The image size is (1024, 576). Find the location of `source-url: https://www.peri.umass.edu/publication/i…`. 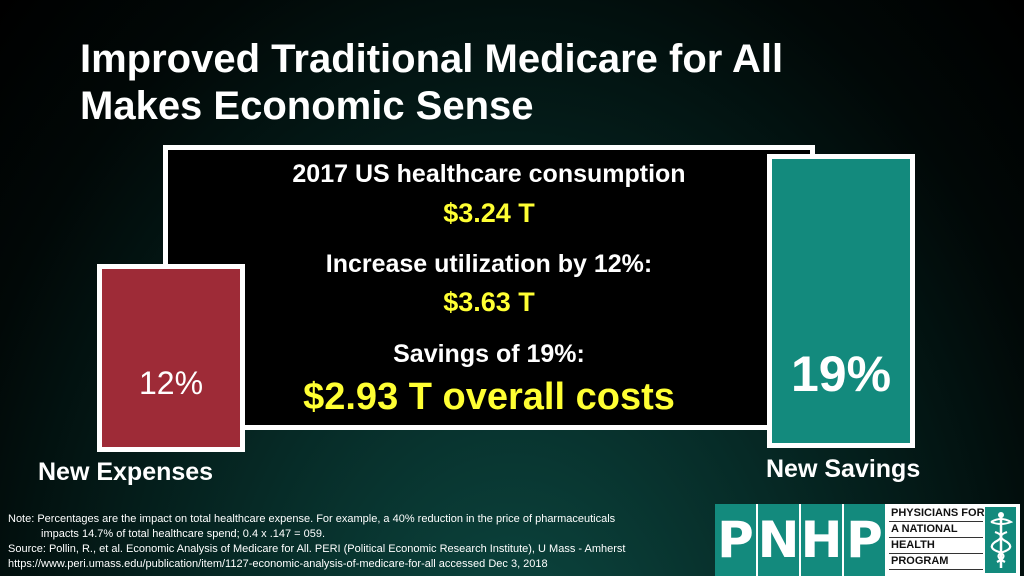

source-url: https://www.peri.umass.edu/publication/i… is located at coordinates (278, 564).